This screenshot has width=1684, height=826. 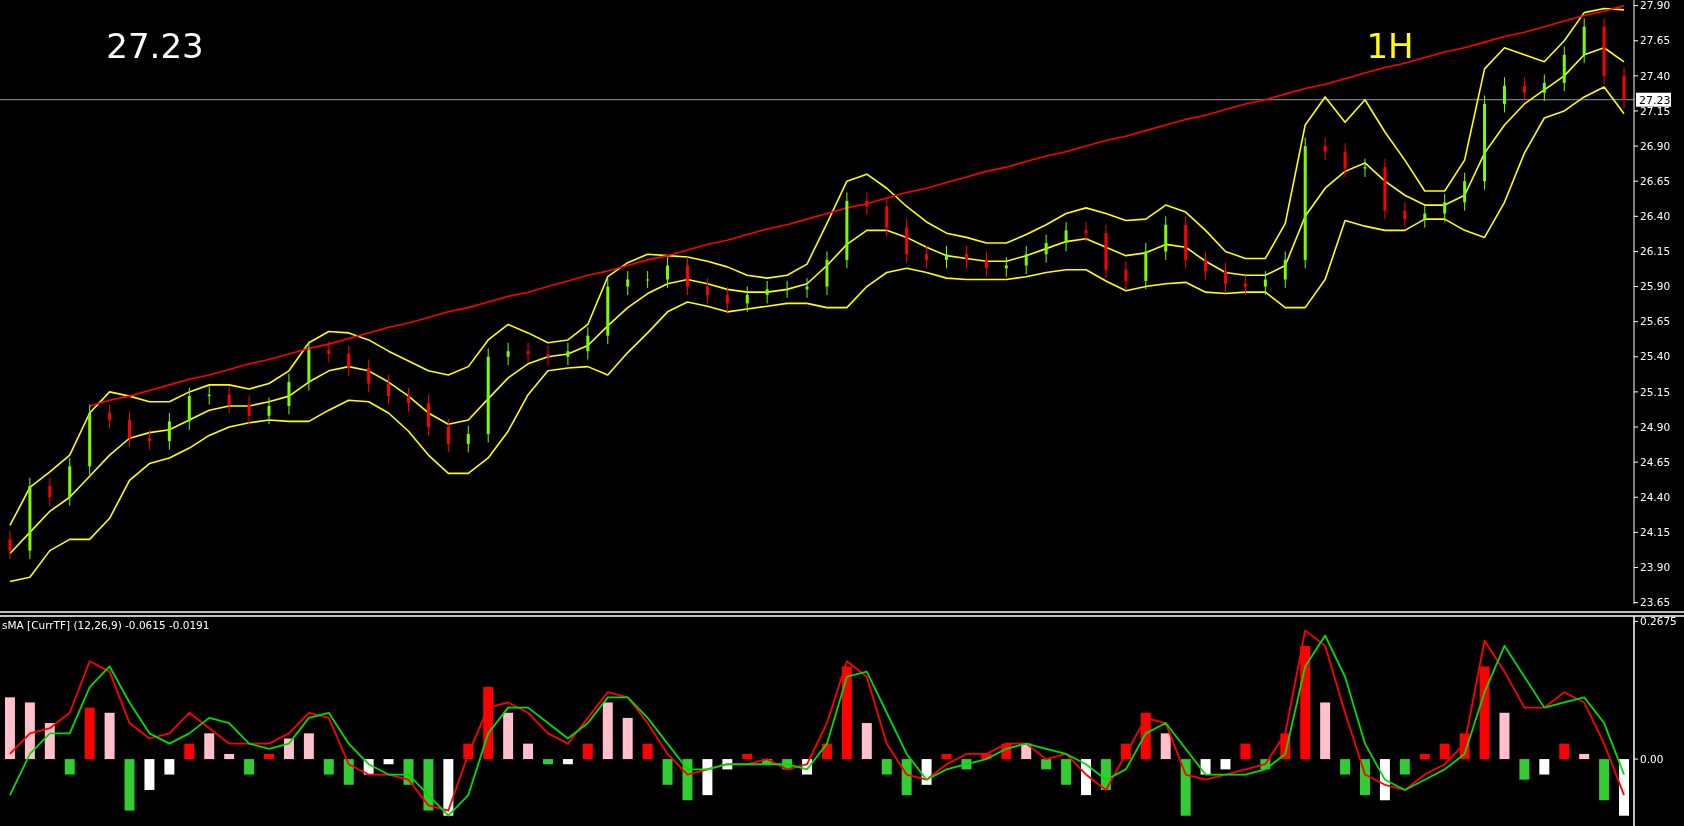 I want to click on y-tick-label: 0.2675, so click(x=1658, y=621).